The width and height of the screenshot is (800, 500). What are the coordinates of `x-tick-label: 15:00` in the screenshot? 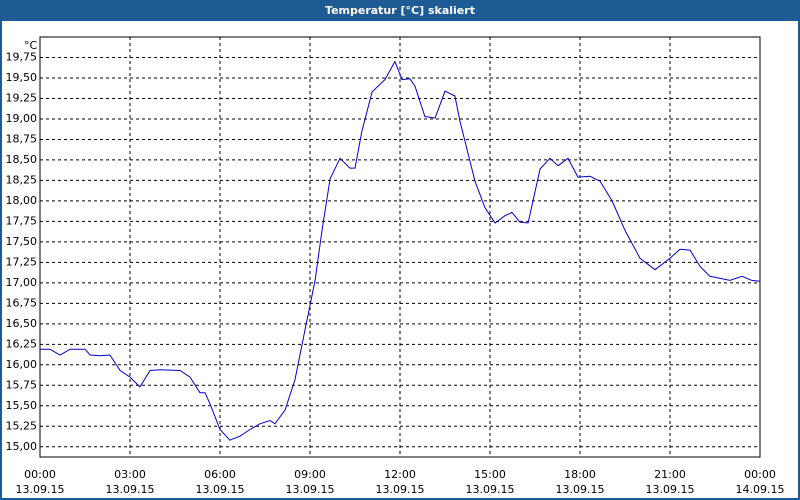 It's located at (490, 474).